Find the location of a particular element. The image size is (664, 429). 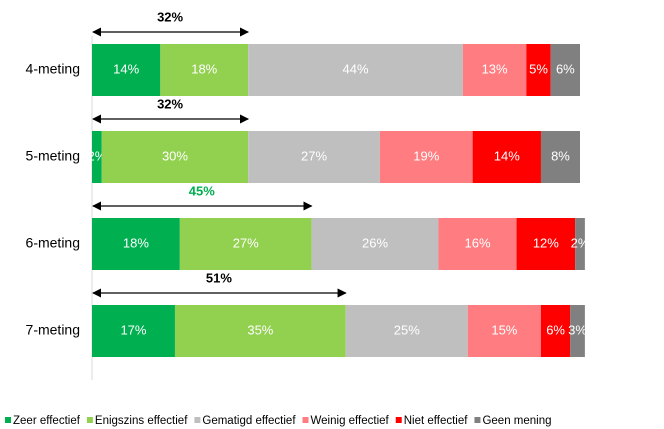

value-label: 19% is located at coordinates (426, 155).